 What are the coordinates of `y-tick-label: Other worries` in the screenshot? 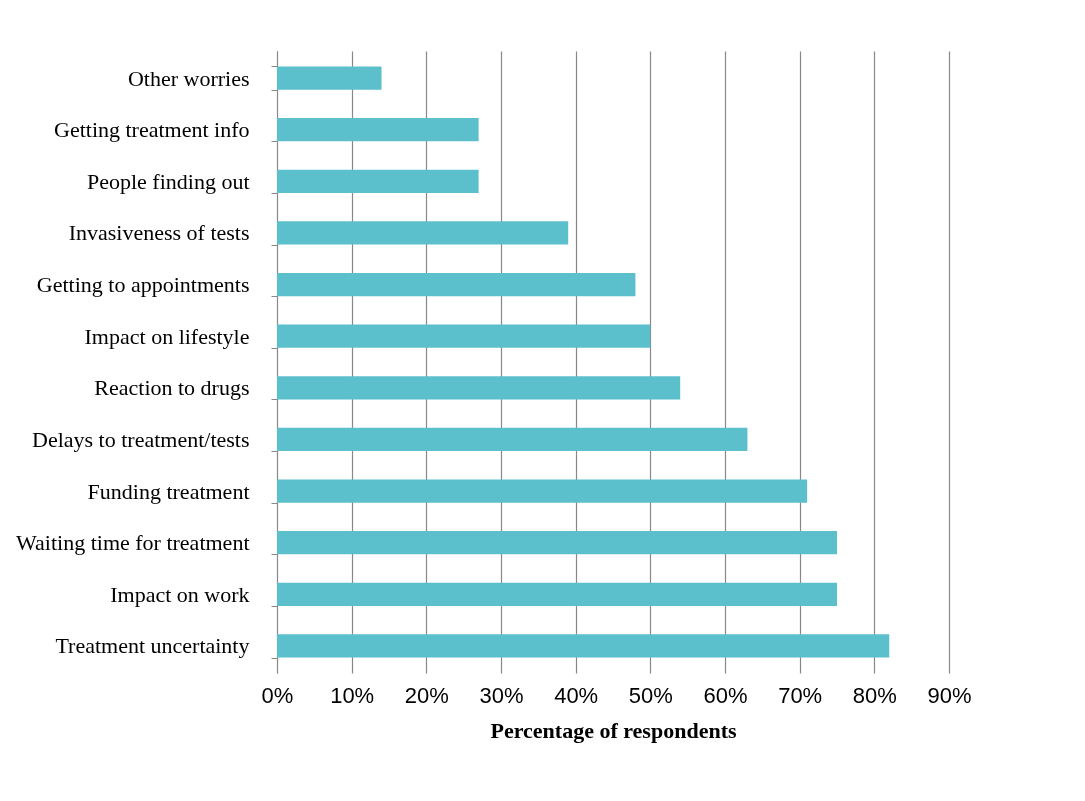 It's located at (188, 78).